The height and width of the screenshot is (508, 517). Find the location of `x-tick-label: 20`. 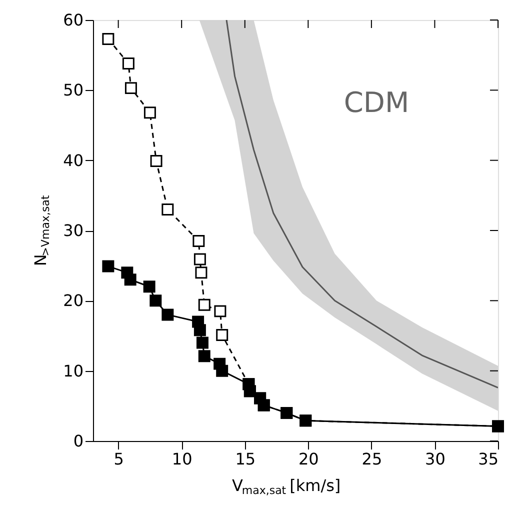

x-tick-label: 20 is located at coordinates (308, 459).